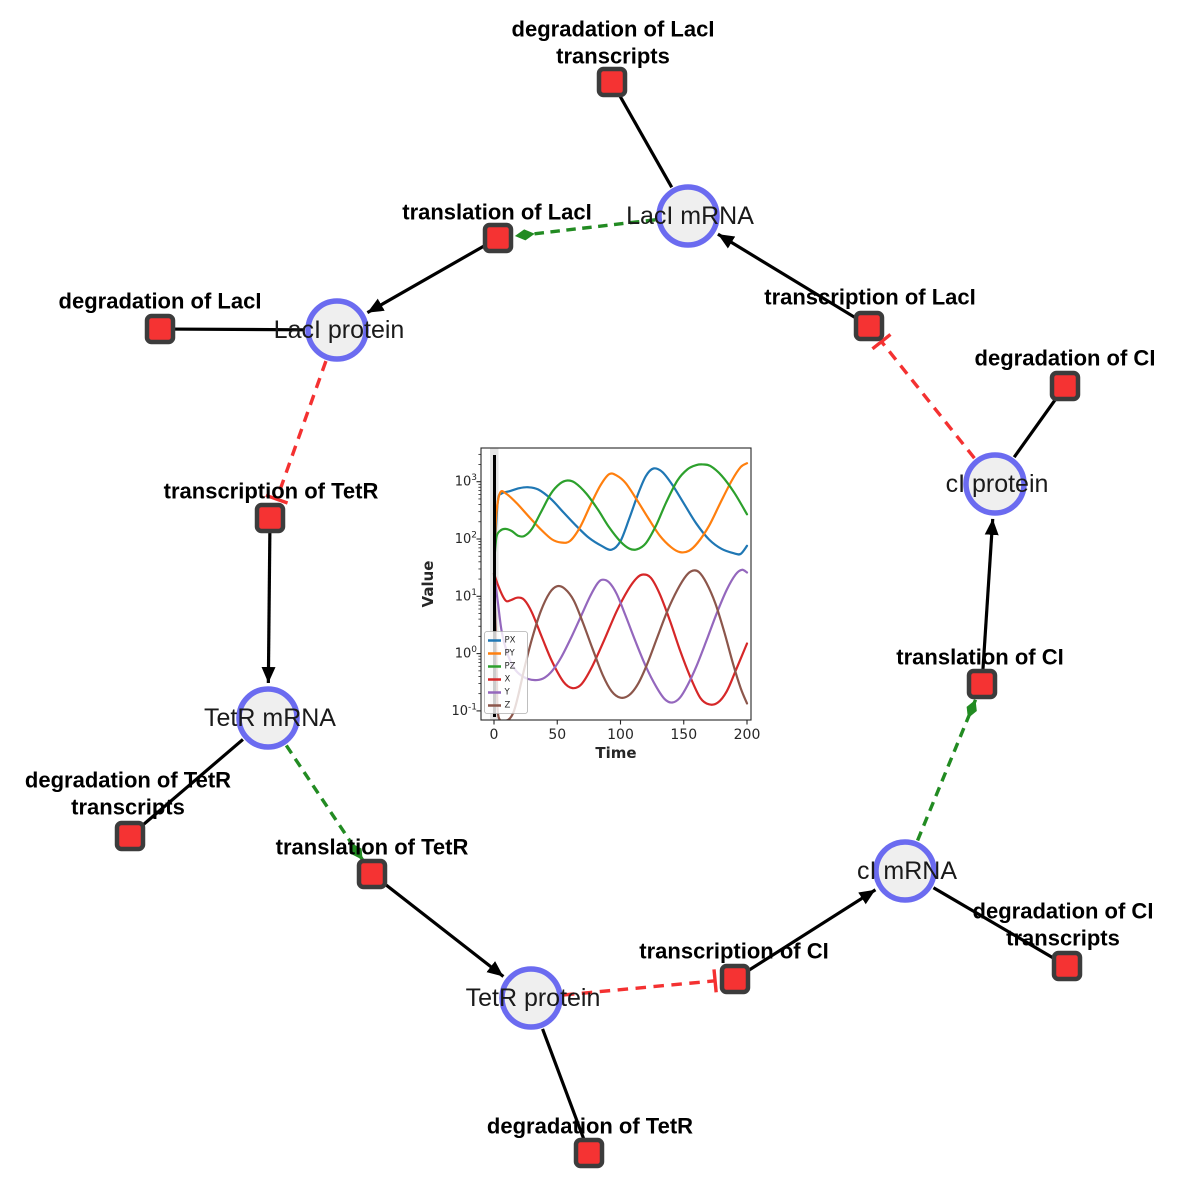  Describe the element at coordinates (128, 780) in the screenshot. I see `reaction-label-degradation-of-tetr-transcripts: degradation of TetR` at that location.